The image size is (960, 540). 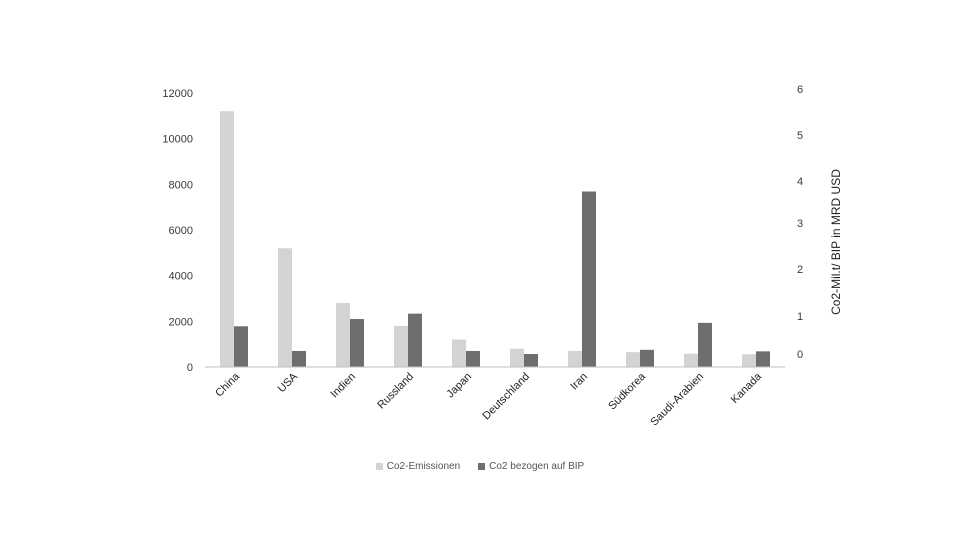 What do you see at coordinates (177, 94) in the screenshot?
I see `left-tick-label: 12000` at bounding box center [177, 94].